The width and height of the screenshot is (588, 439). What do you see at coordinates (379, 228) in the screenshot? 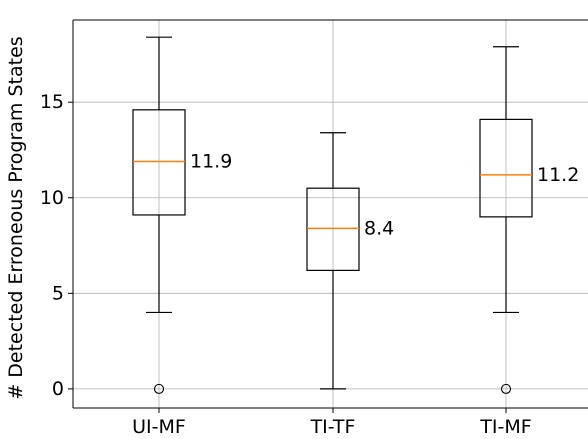
I see `median-label-TI-TF: 8.4` at bounding box center [379, 228].